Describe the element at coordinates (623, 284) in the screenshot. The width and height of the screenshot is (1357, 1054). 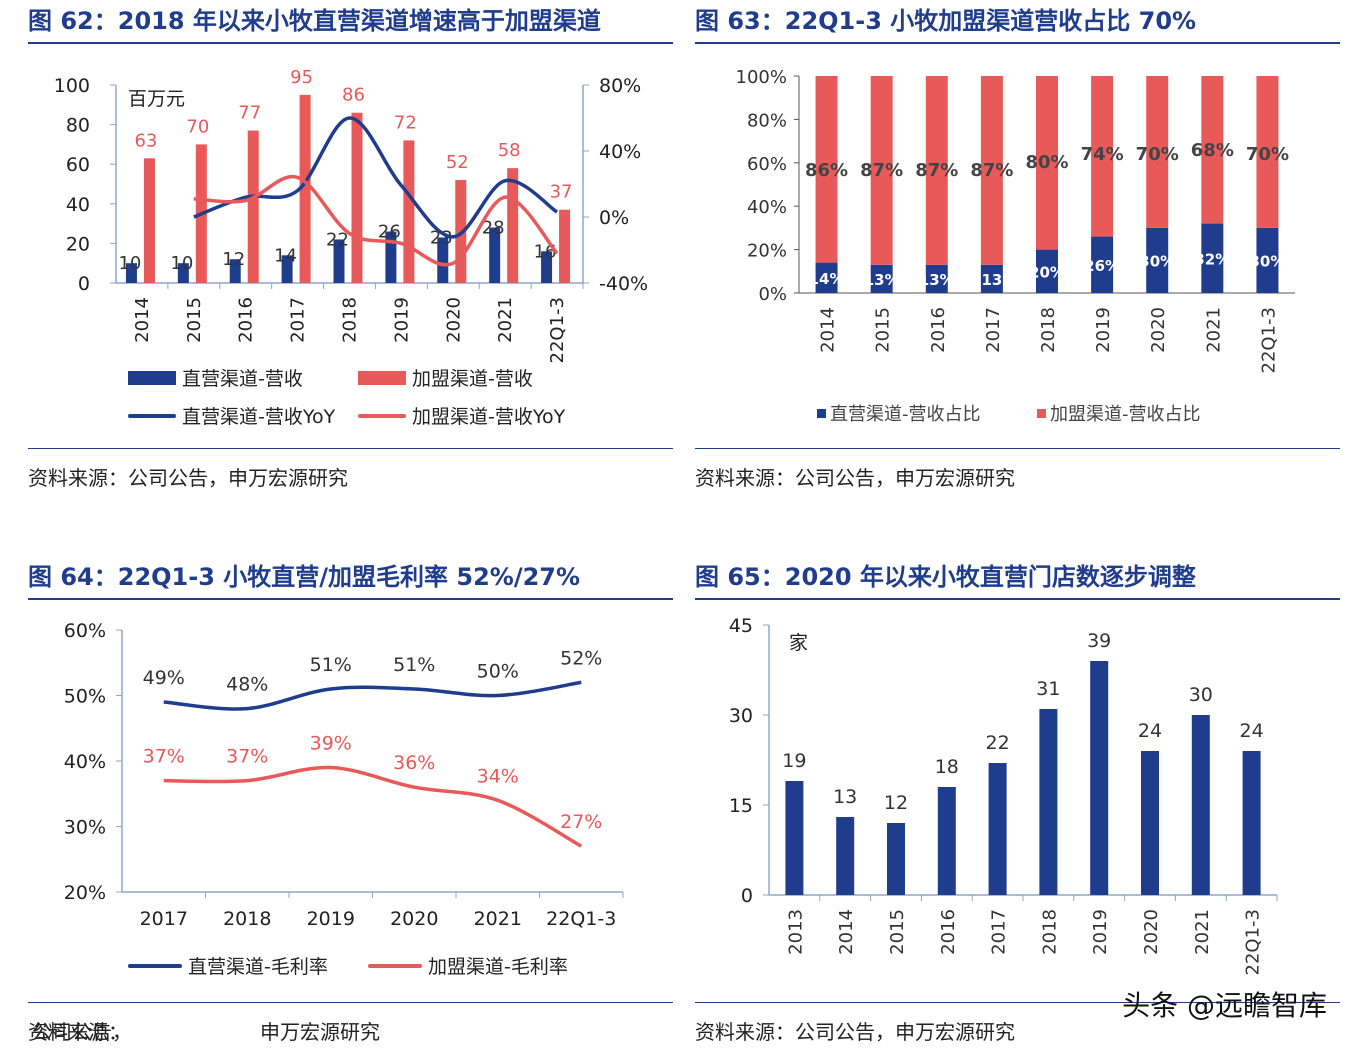
I see `y2-tick-label: -40%` at that location.